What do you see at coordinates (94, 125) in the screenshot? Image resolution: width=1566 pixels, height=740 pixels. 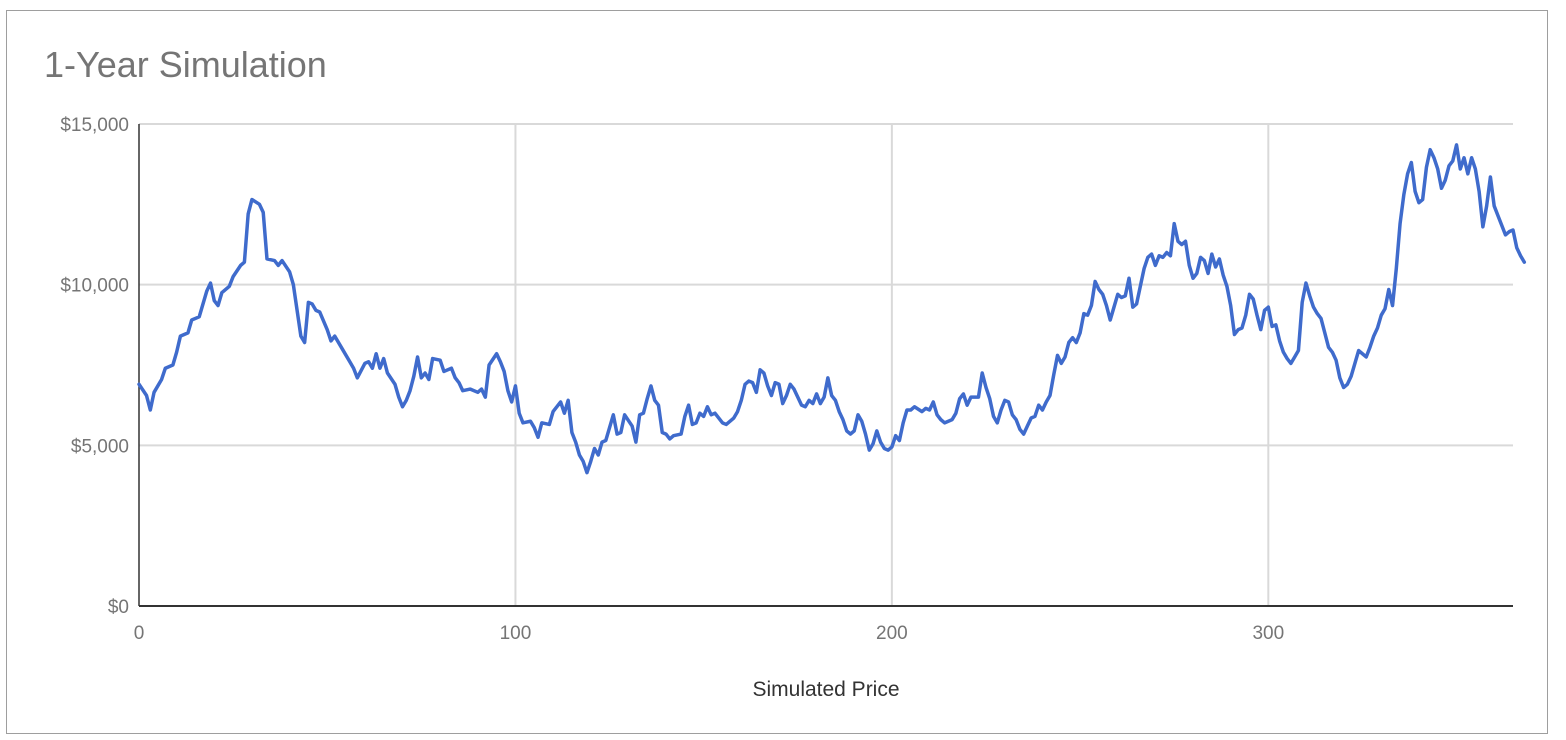 I see `y-tick-label: $15,000` at bounding box center [94, 125].